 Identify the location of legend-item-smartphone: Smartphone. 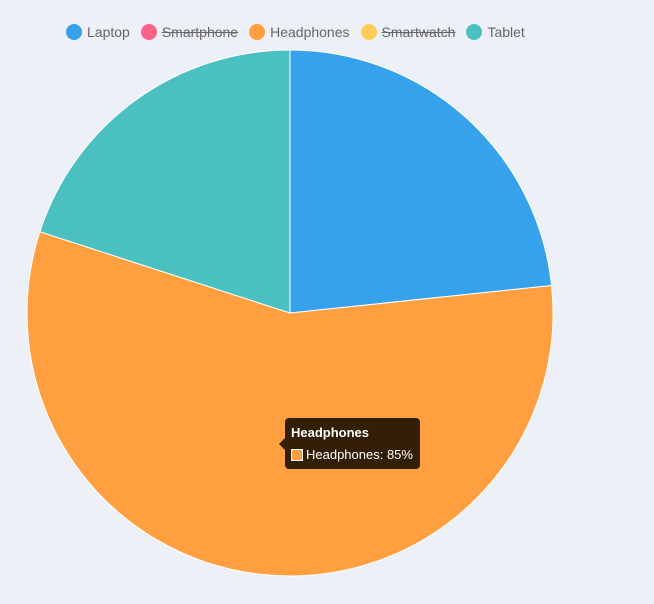
(189, 32).